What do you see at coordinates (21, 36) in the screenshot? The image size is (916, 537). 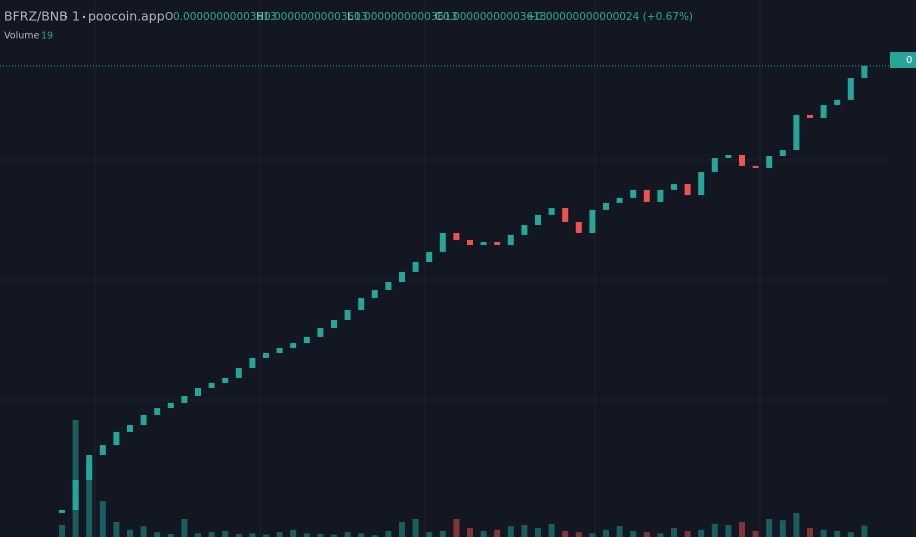 I see `volume-label: Volume` at bounding box center [21, 36].